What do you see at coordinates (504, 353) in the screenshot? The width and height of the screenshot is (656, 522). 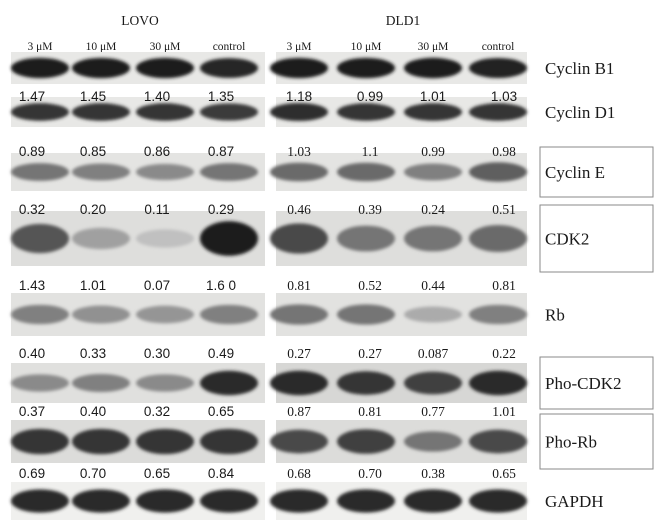 I see `band-value: 0.22` at bounding box center [504, 353].